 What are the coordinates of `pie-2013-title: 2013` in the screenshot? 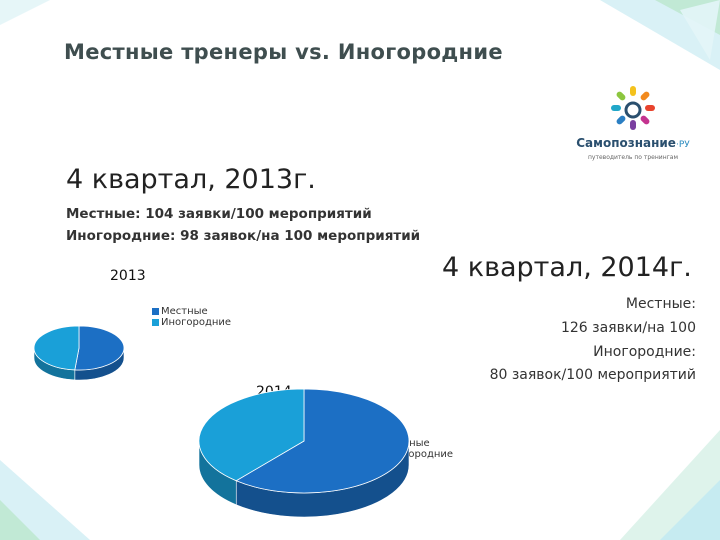 It's located at (128, 276).